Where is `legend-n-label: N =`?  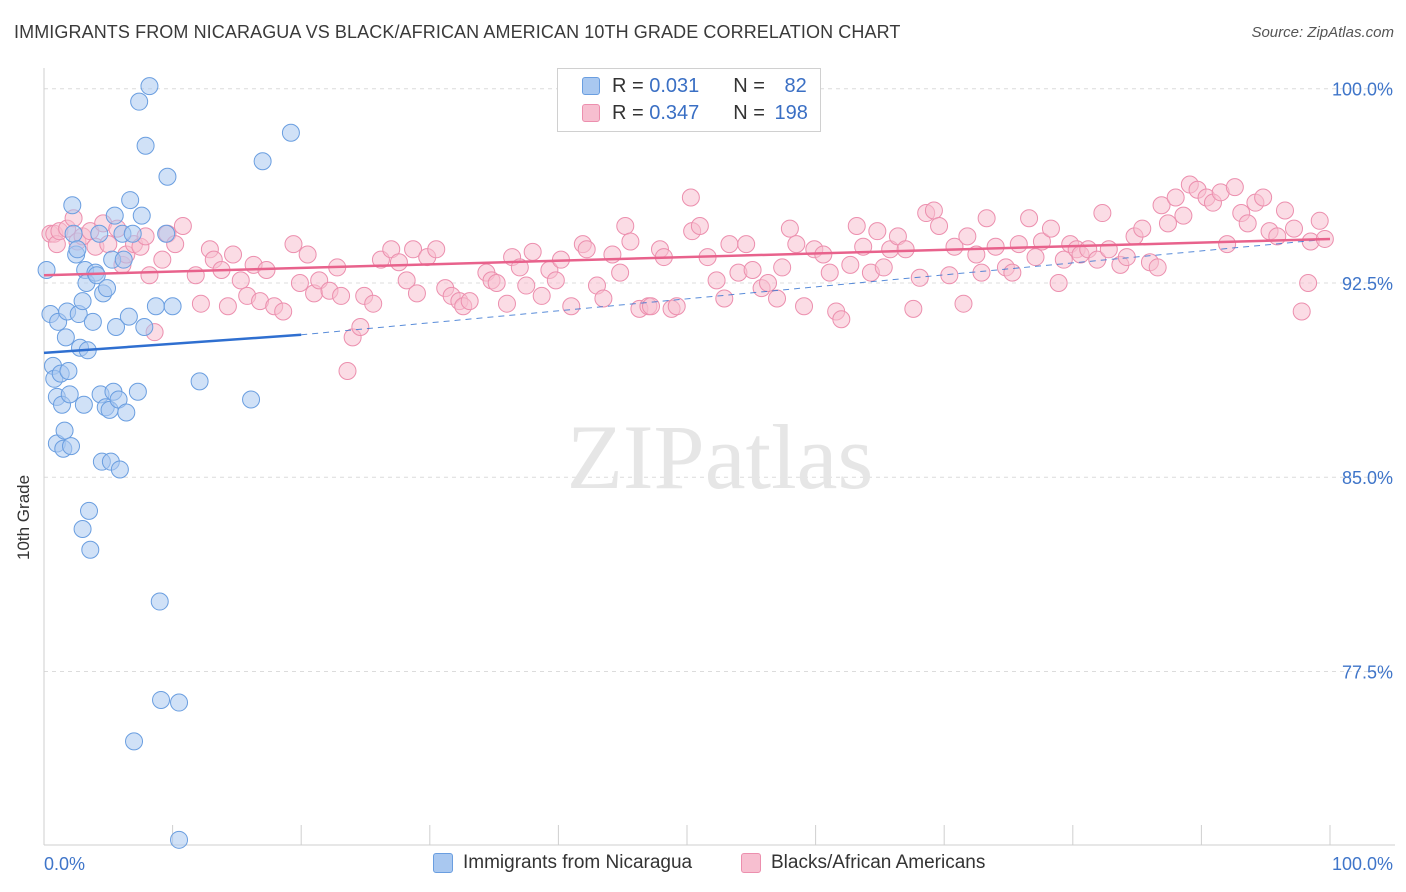 legend-n-label: N = is located at coordinates (749, 85).